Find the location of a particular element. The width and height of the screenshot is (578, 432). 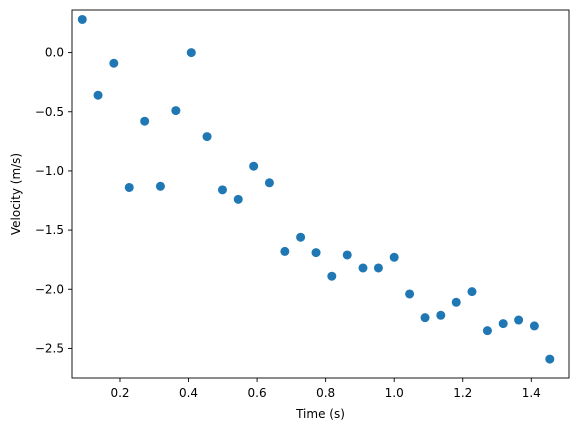

x-axis-ticks: 0.2 0.4 0.6 0.8 1.0 1.2 1.4 is located at coordinates (325, 389).